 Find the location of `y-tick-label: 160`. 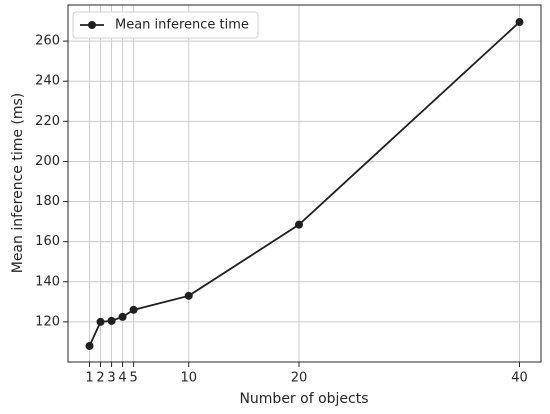

y-tick-label: 160 is located at coordinates (47, 241).